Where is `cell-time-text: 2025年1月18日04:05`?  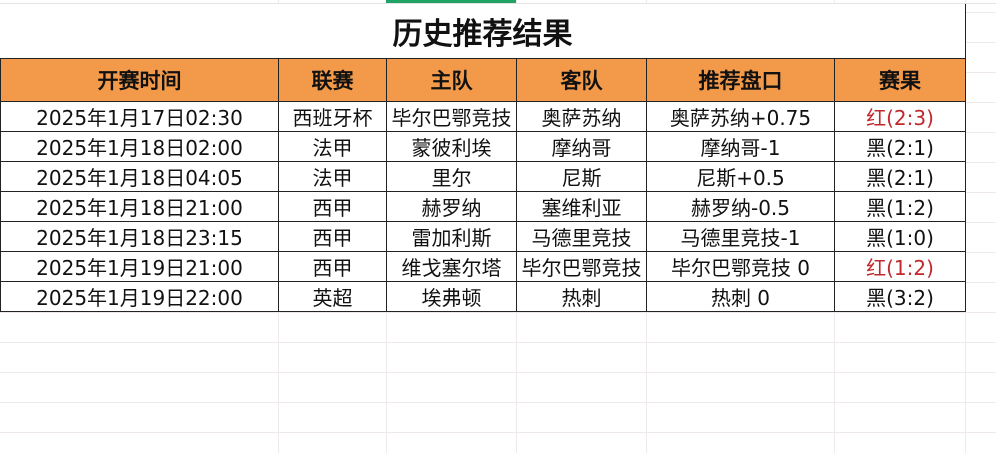 cell-time-text: 2025年1月18日04:05 is located at coordinates (139, 178).